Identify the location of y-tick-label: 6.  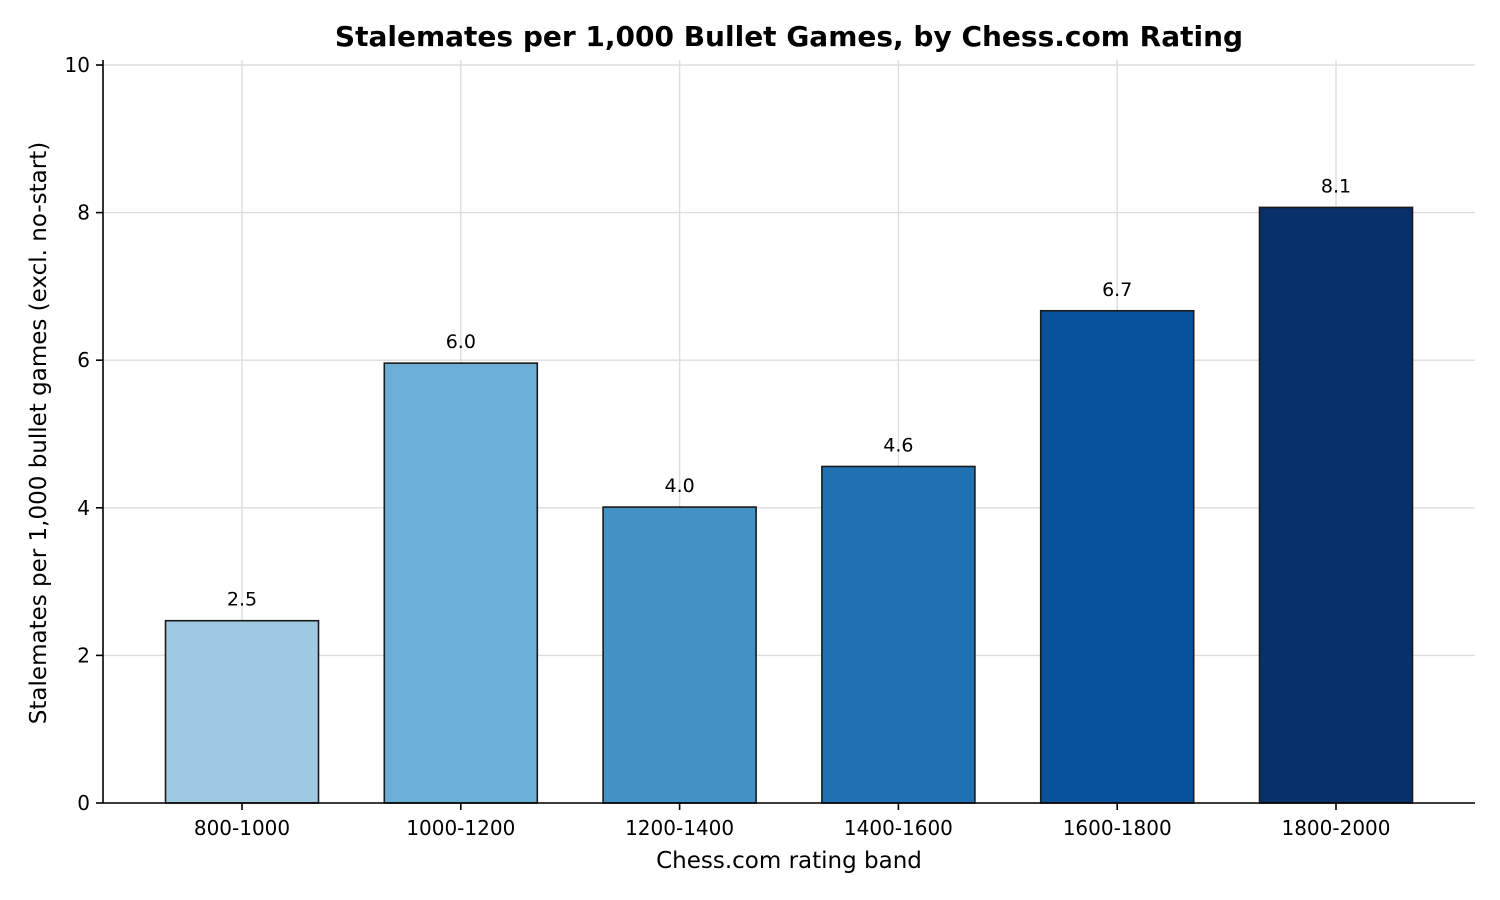
(83, 360).